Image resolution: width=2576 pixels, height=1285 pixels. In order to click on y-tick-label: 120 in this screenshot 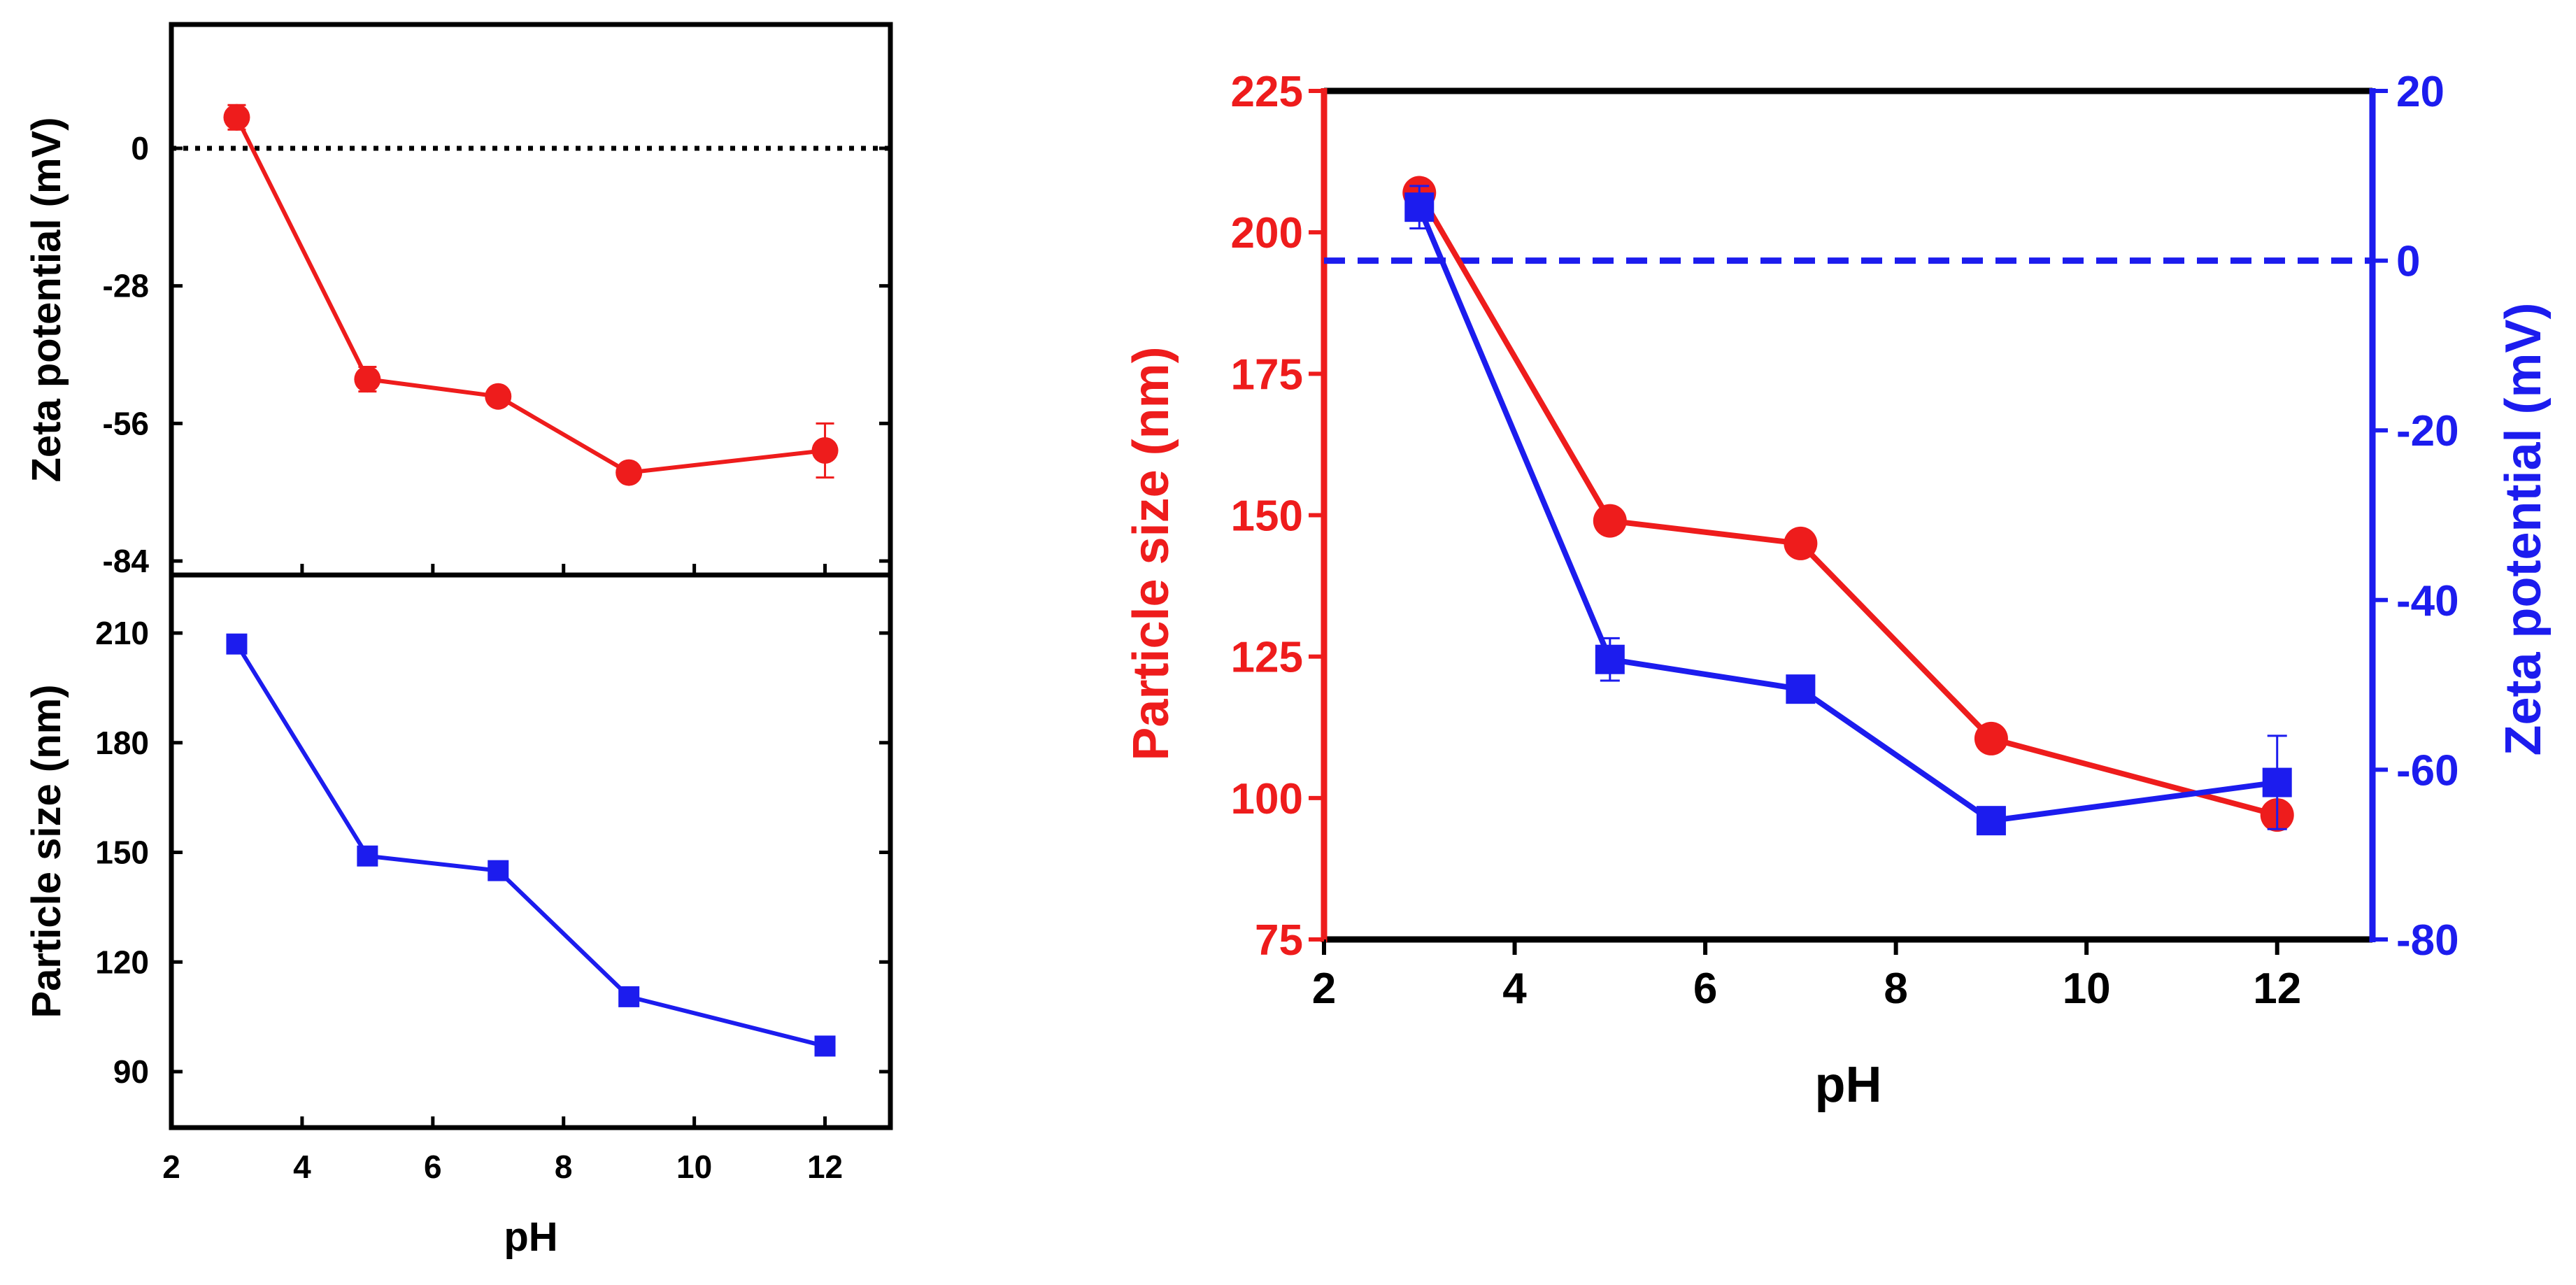, I will do `click(122, 962)`.